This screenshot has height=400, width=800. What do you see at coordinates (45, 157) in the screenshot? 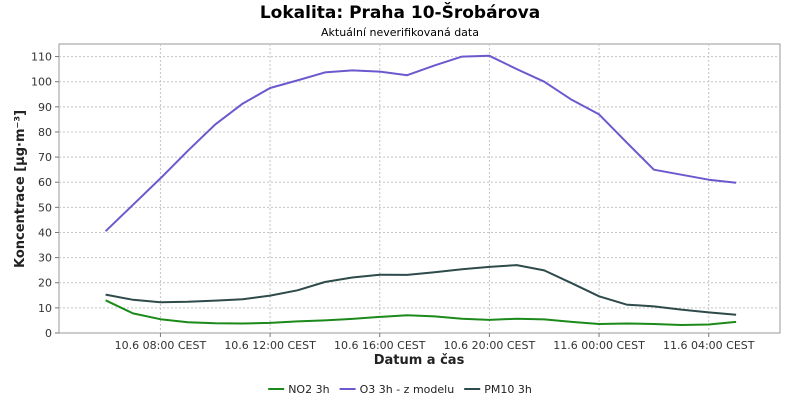
I see `y-tick-label: 70` at bounding box center [45, 157].